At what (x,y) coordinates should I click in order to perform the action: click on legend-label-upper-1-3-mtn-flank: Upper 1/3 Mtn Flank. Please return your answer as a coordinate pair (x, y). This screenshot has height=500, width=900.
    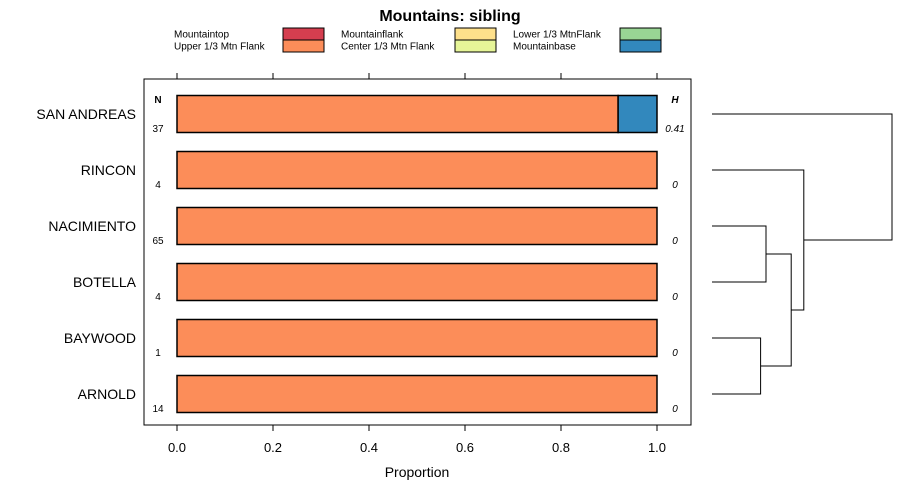
    Looking at the image, I should click on (220, 47).